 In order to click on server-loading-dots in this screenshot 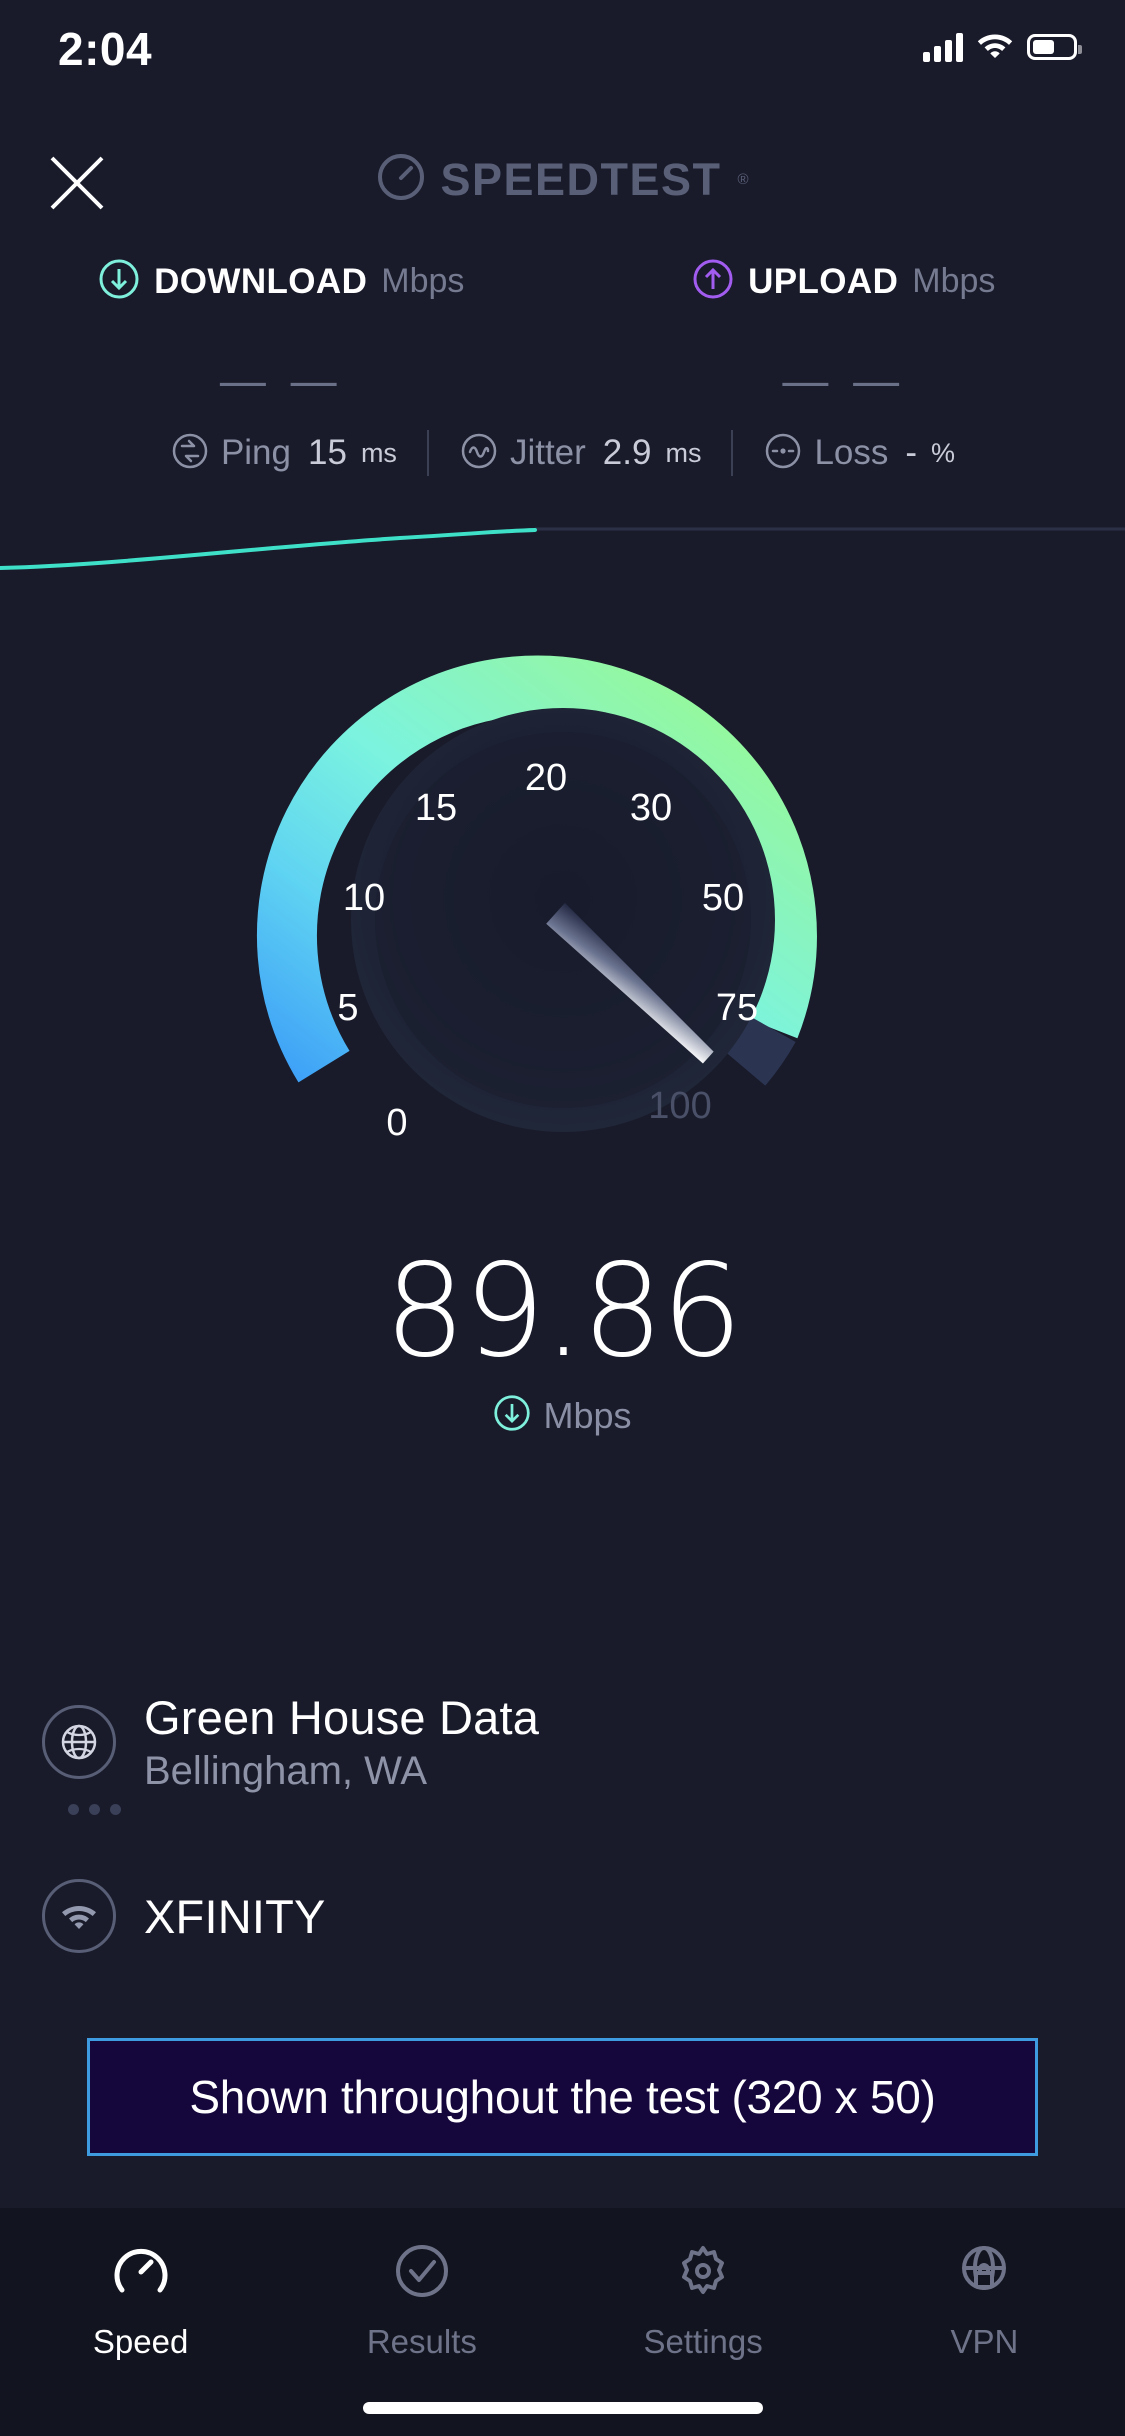, I will do `click(562, 1809)`.